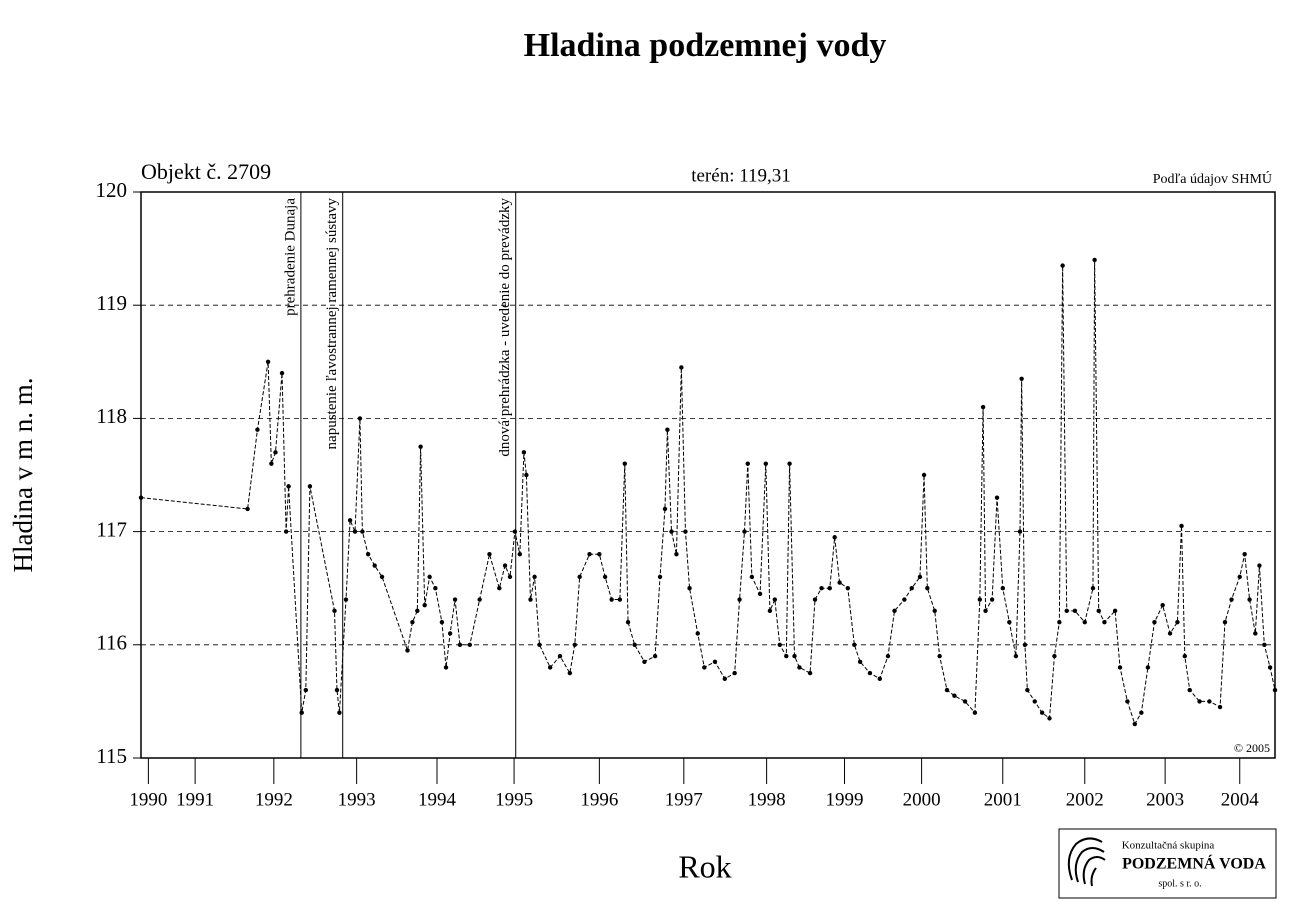 This screenshot has width=1295, height=920. Describe the element at coordinates (599, 799) in the screenshot. I see `x-tick-label: 1996` at that location.